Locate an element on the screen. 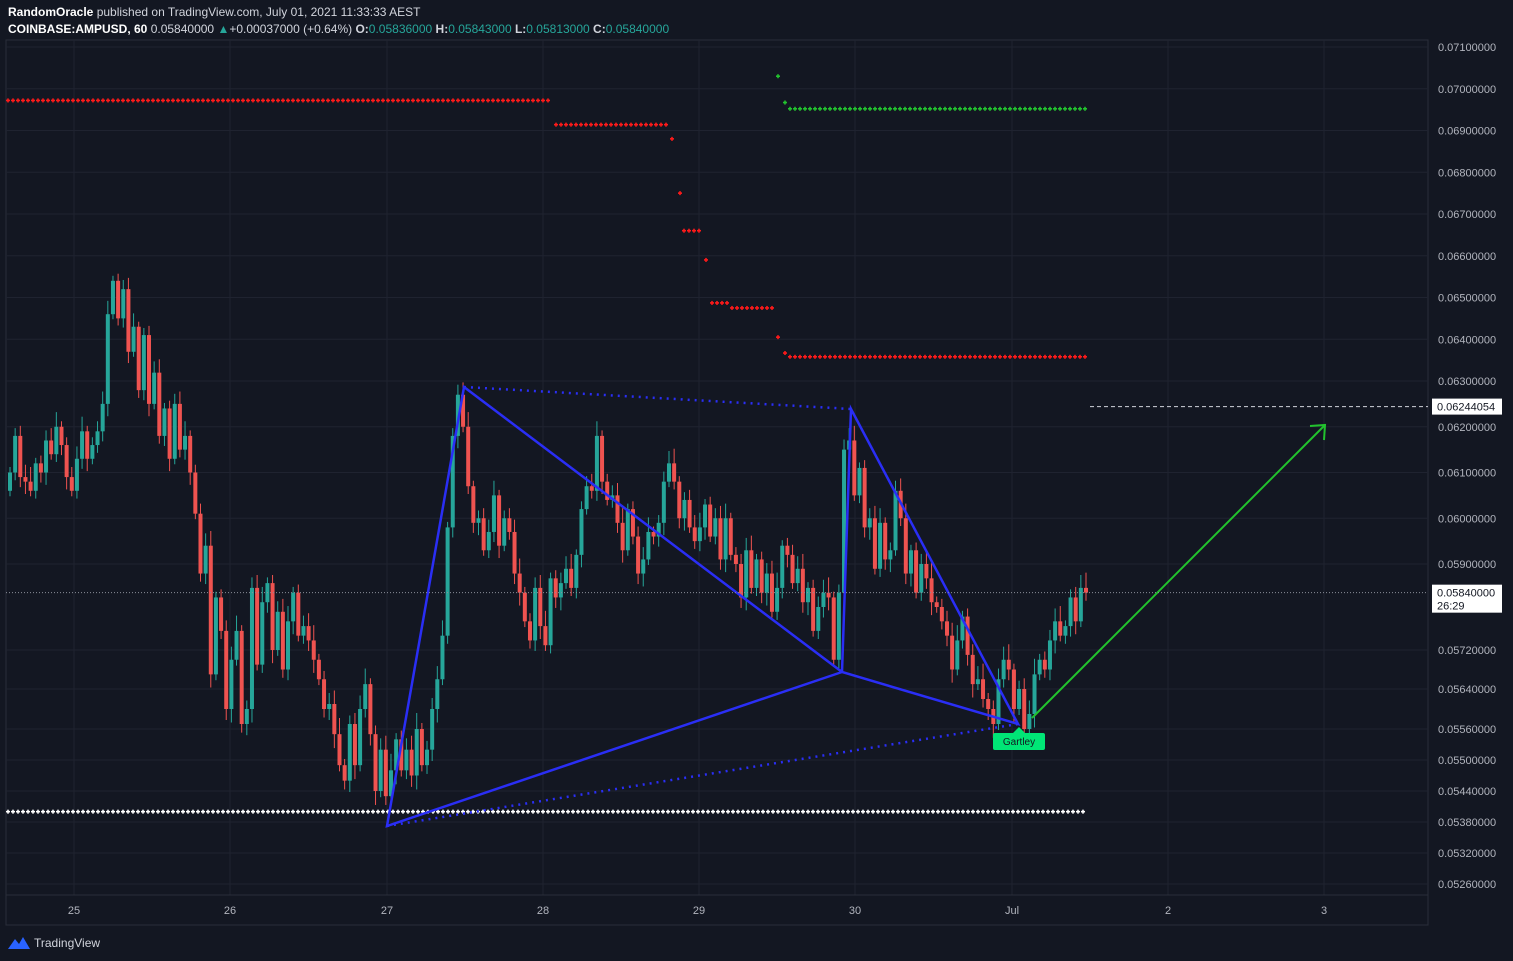 The height and width of the screenshot is (961, 1513). y-tick-label: 0.05500000 is located at coordinates (1467, 761).